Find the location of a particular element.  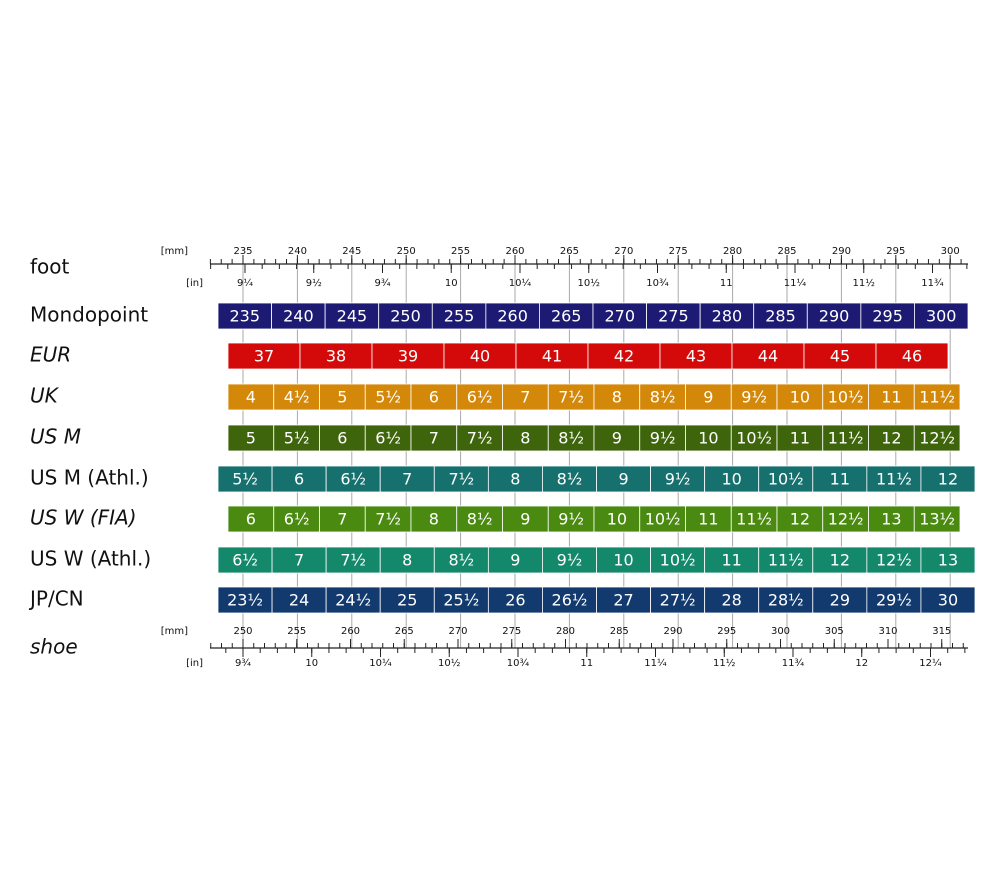

mm-tick-label: 300 is located at coordinates (950, 251).